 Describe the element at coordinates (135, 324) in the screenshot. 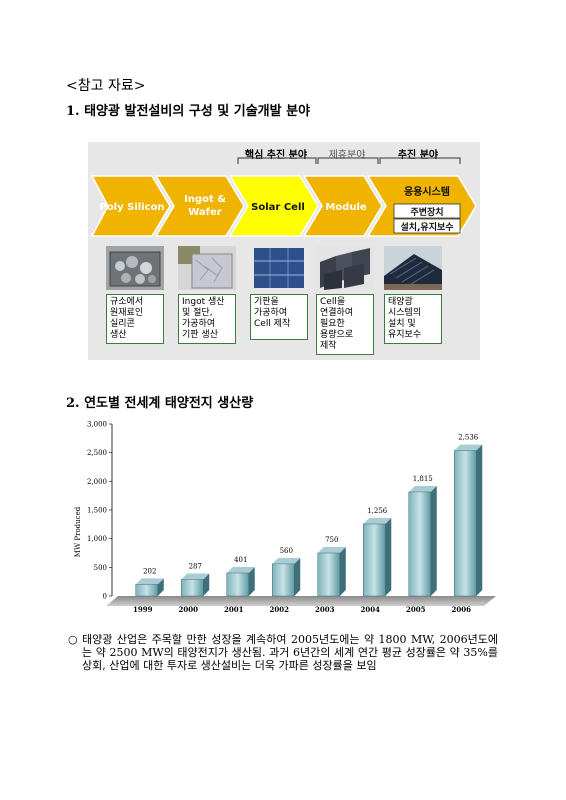

I see `desc-line: 실리콘` at that location.